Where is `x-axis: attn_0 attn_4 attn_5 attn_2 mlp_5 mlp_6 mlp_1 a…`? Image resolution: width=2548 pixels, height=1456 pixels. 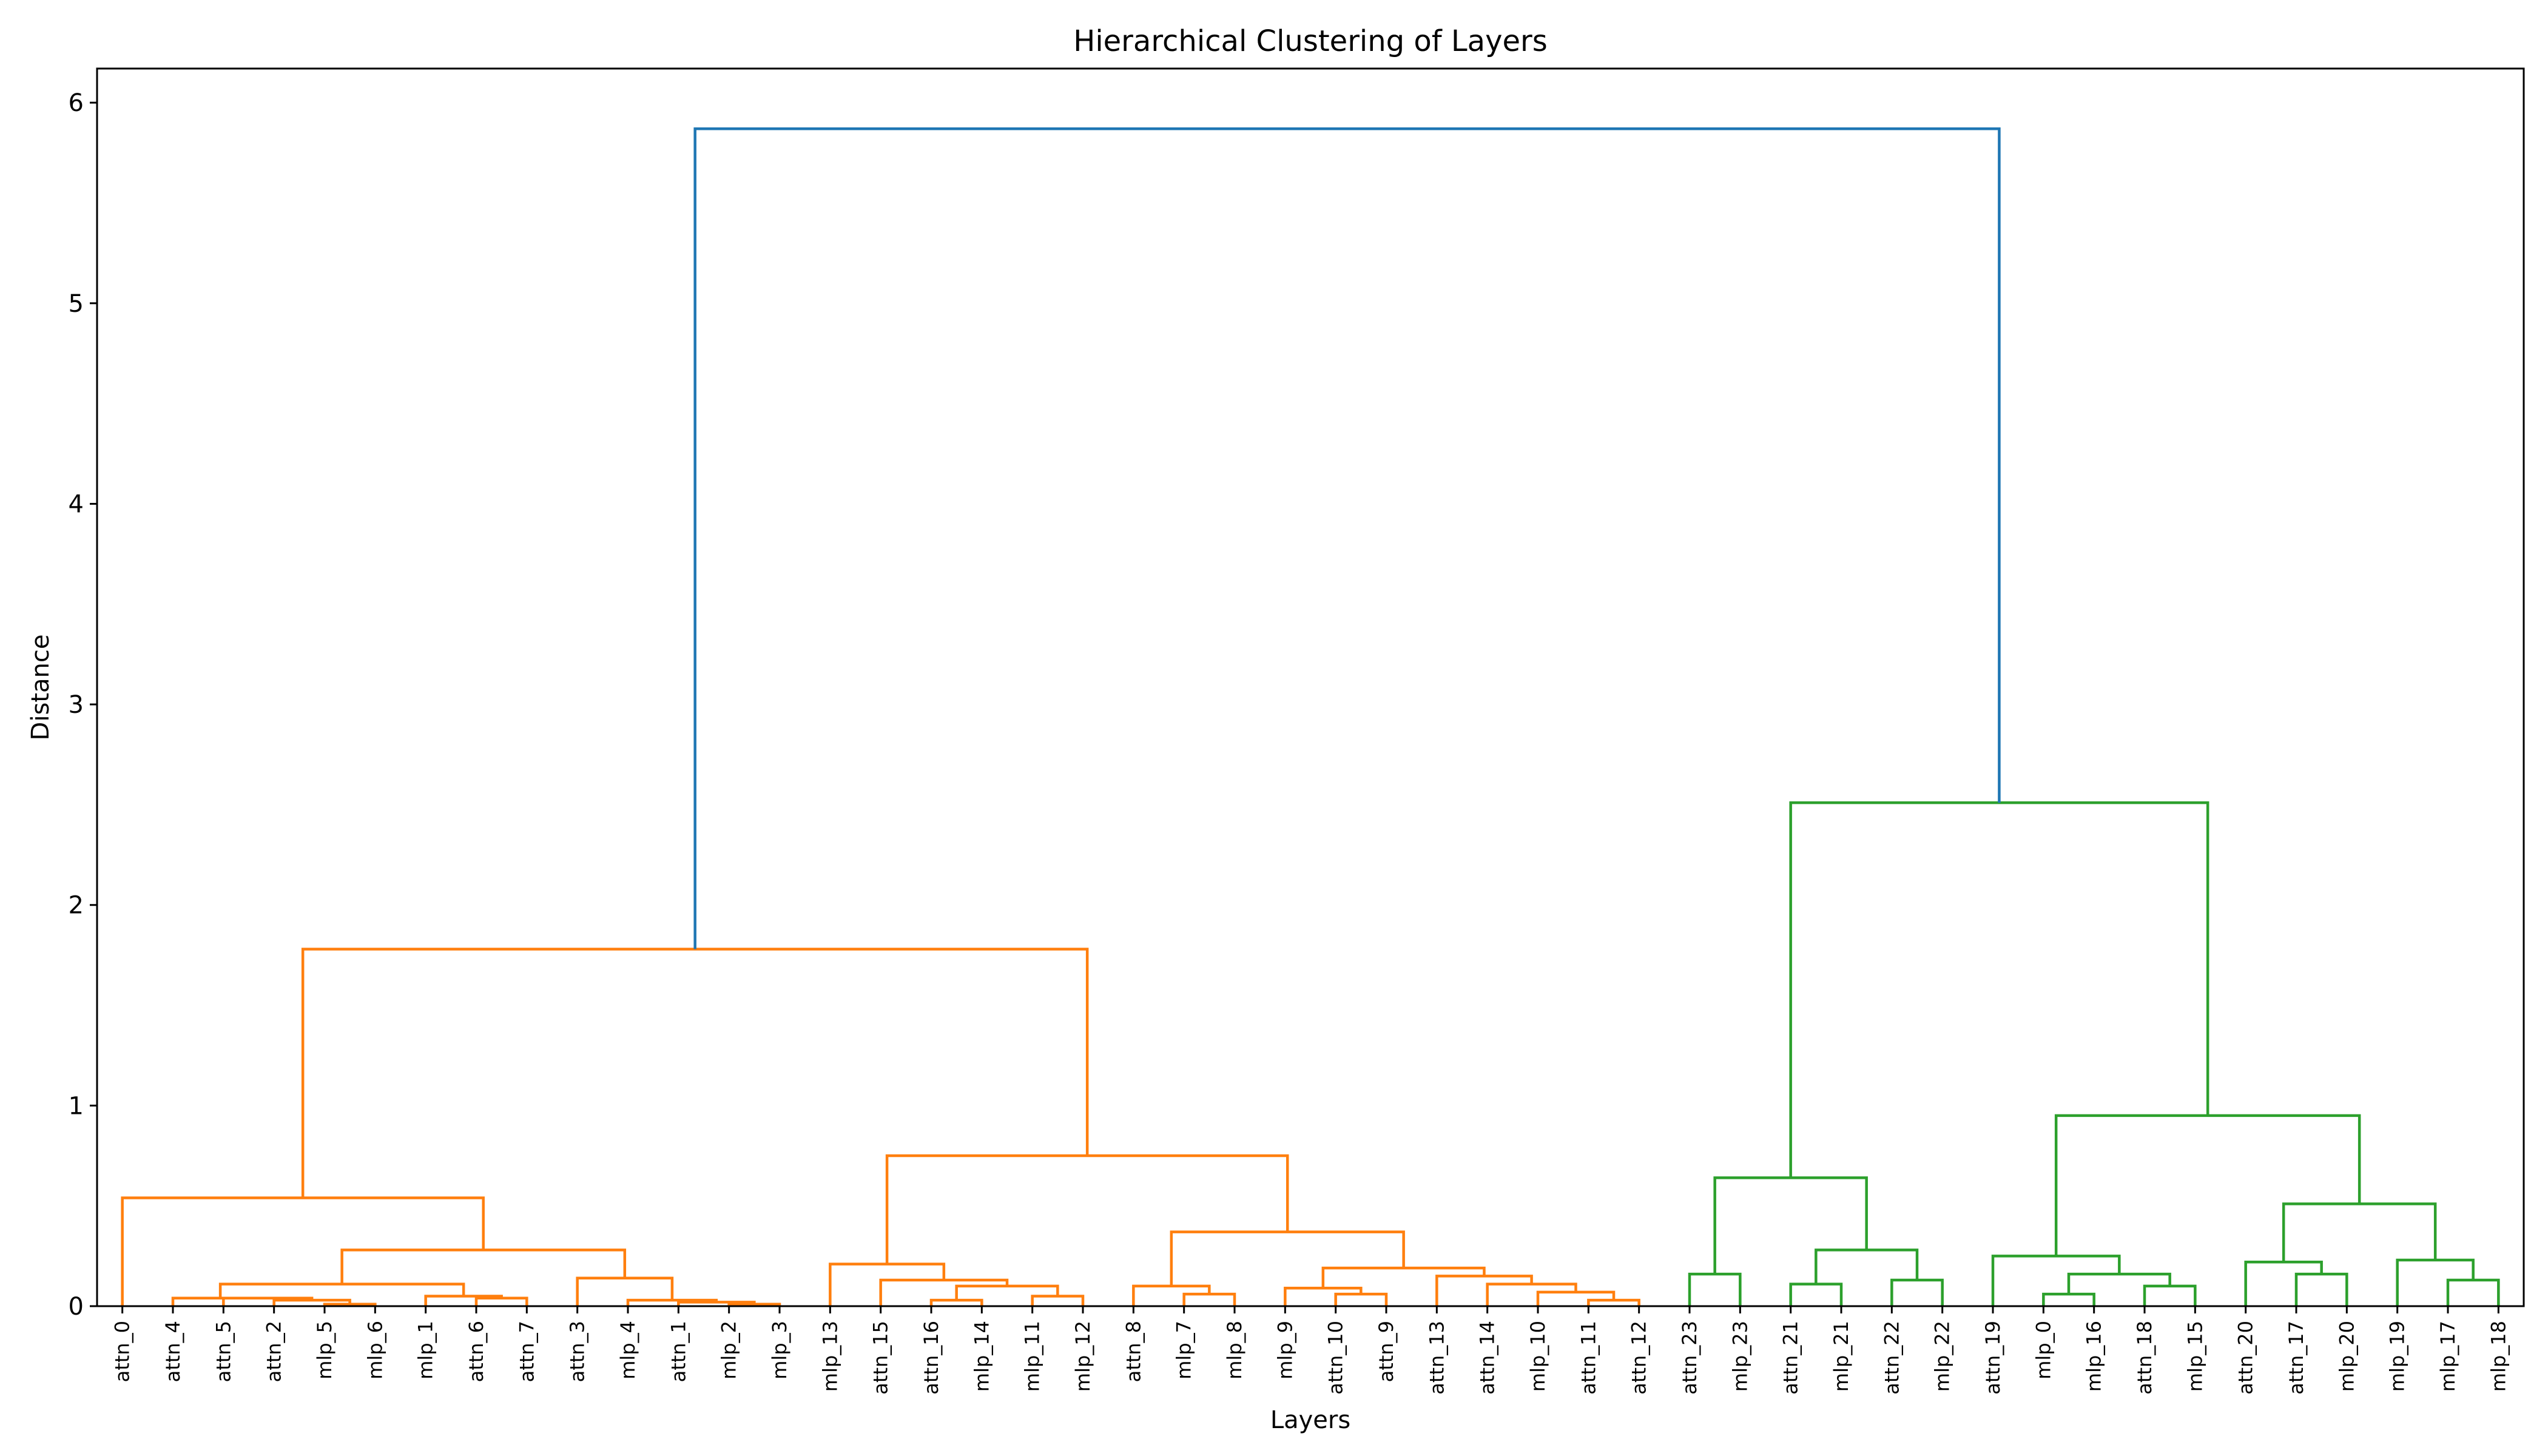
x-axis: attn_0 attn_4 attn_5 attn_2 mlp_5 mlp_6 mlp_1 a… is located at coordinates (1310, 1350).